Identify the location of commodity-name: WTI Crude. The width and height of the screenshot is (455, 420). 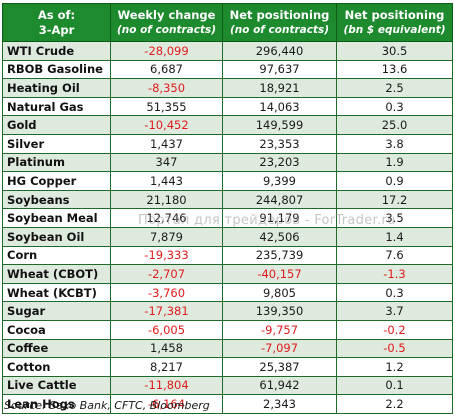
(56, 51).